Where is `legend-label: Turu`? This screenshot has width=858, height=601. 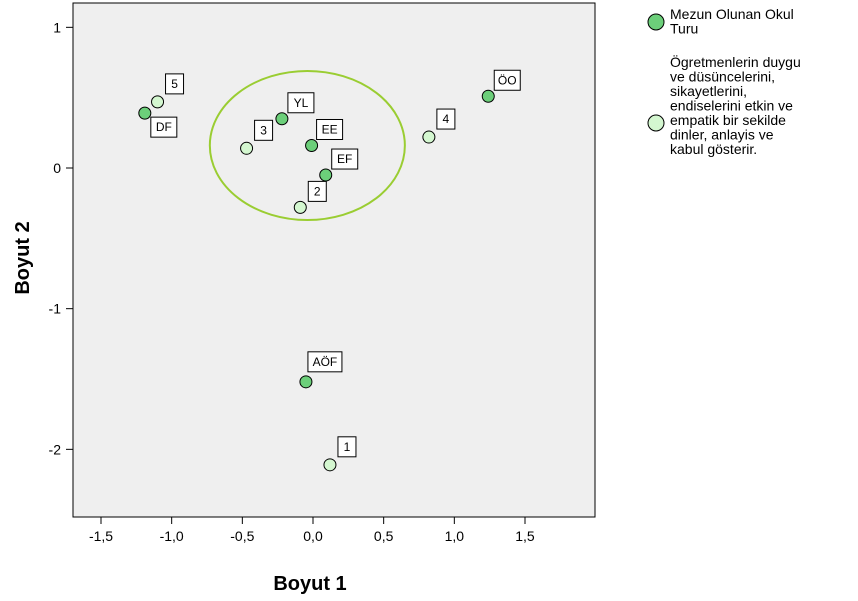
legend-label: Turu is located at coordinates (684, 29).